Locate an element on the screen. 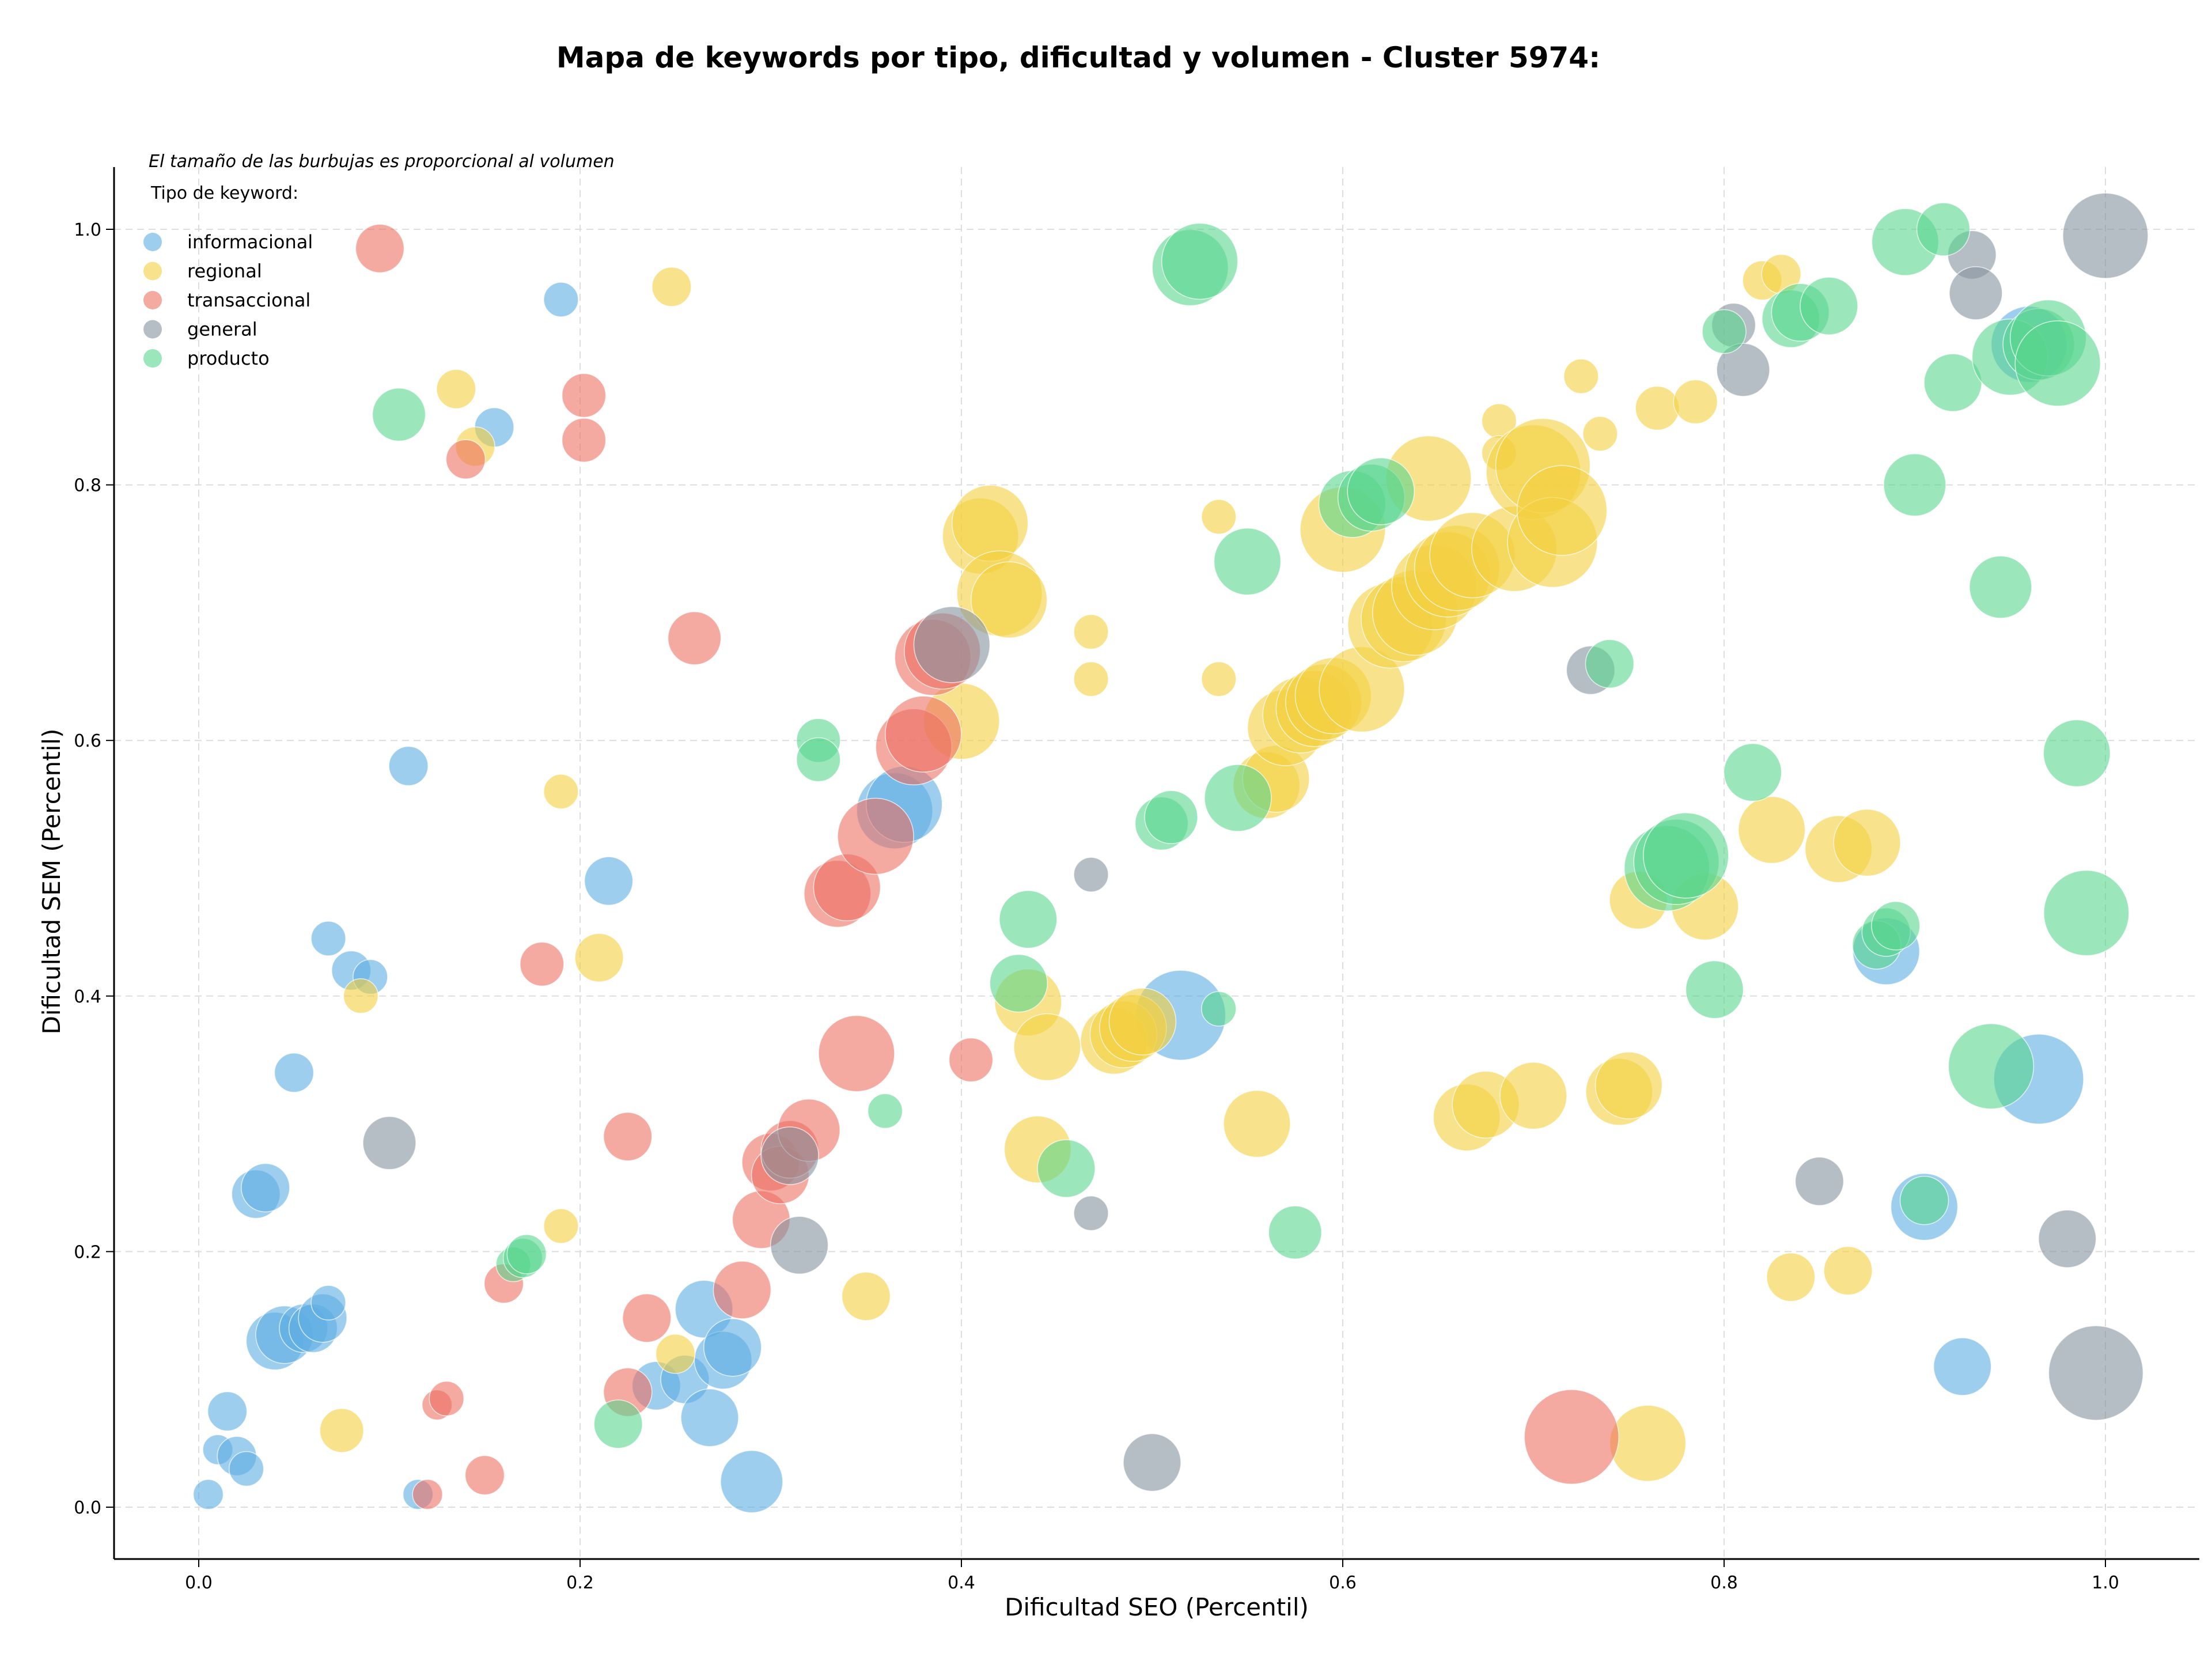  x-tick-label: 0.8 is located at coordinates (1724, 1583).